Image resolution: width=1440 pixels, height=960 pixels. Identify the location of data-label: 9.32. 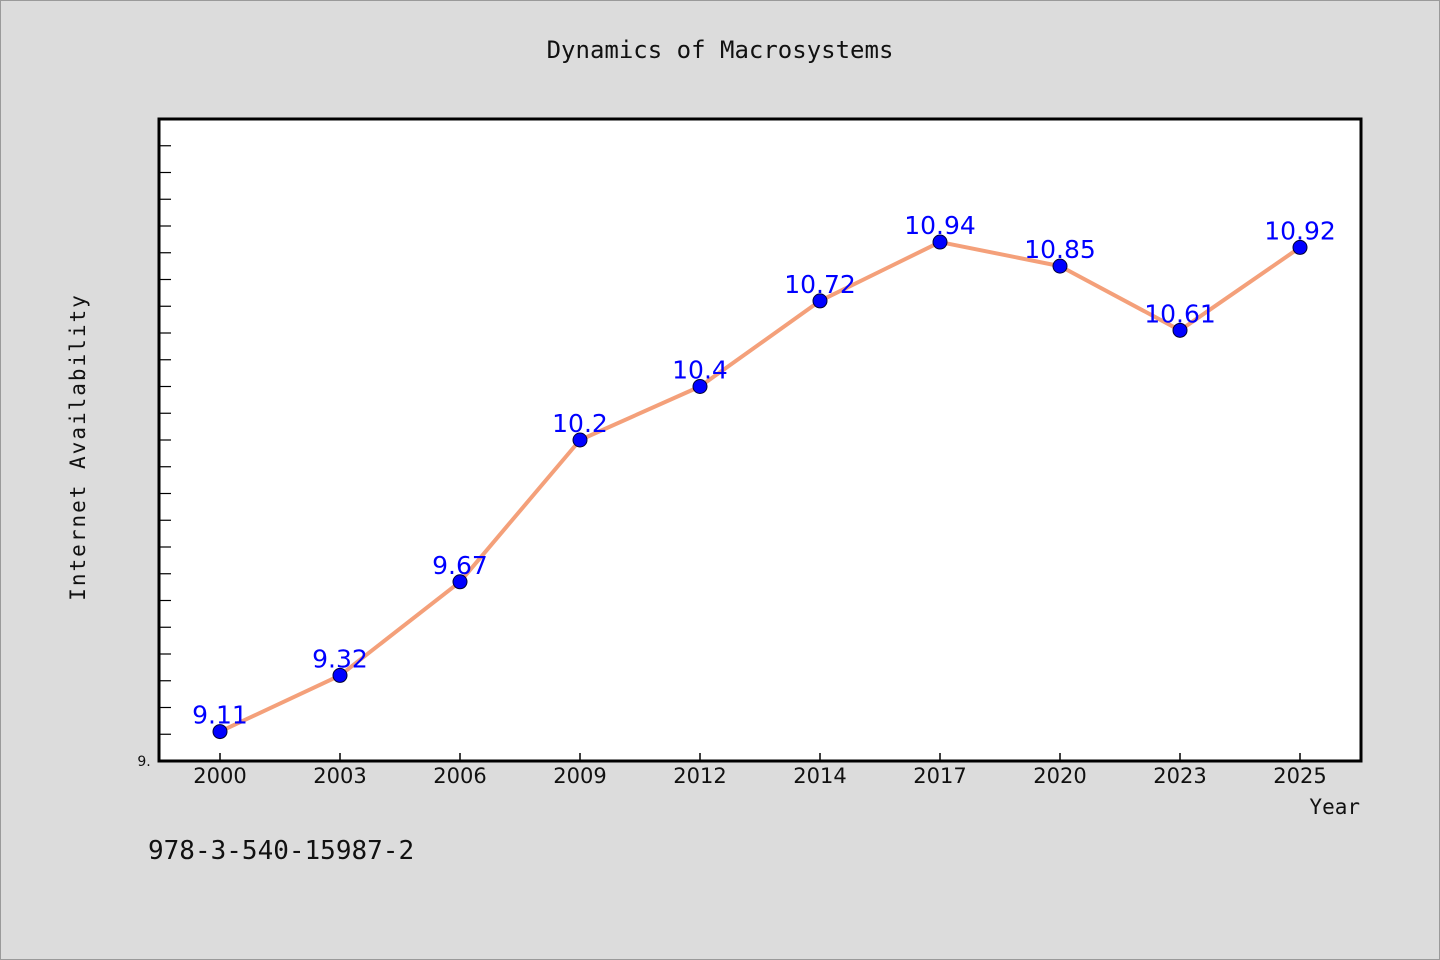
(340, 658).